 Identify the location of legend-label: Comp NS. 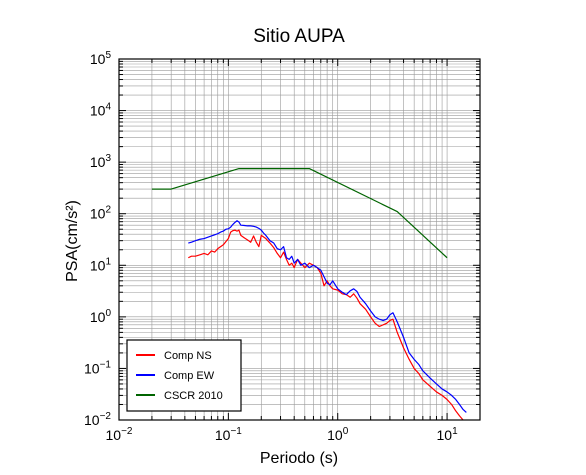
(188, 356).